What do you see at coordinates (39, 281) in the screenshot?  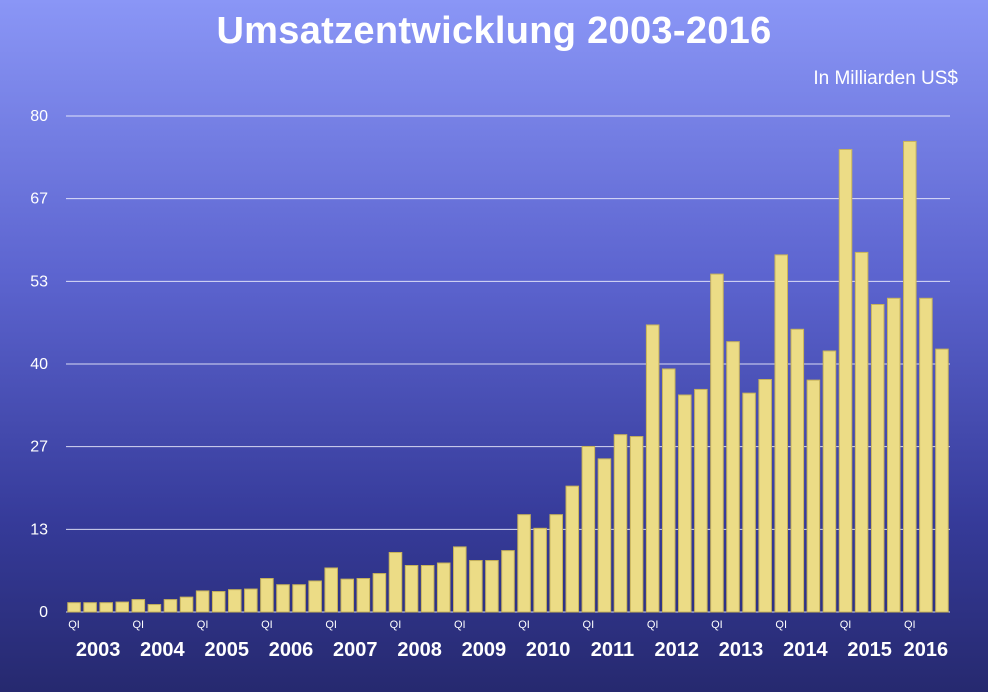 I see `y-tick-label: 53` at bounding box center [39, 281].